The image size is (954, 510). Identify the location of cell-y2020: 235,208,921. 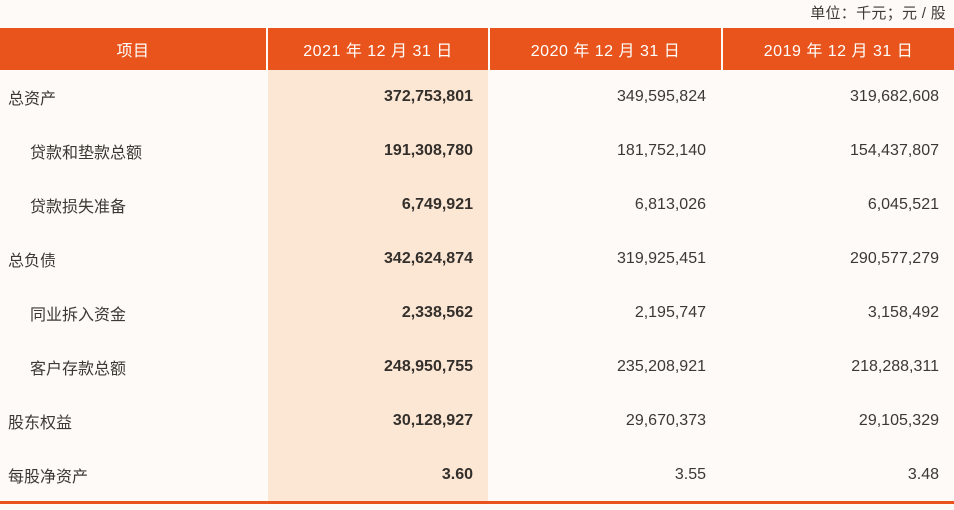
(605, 367).